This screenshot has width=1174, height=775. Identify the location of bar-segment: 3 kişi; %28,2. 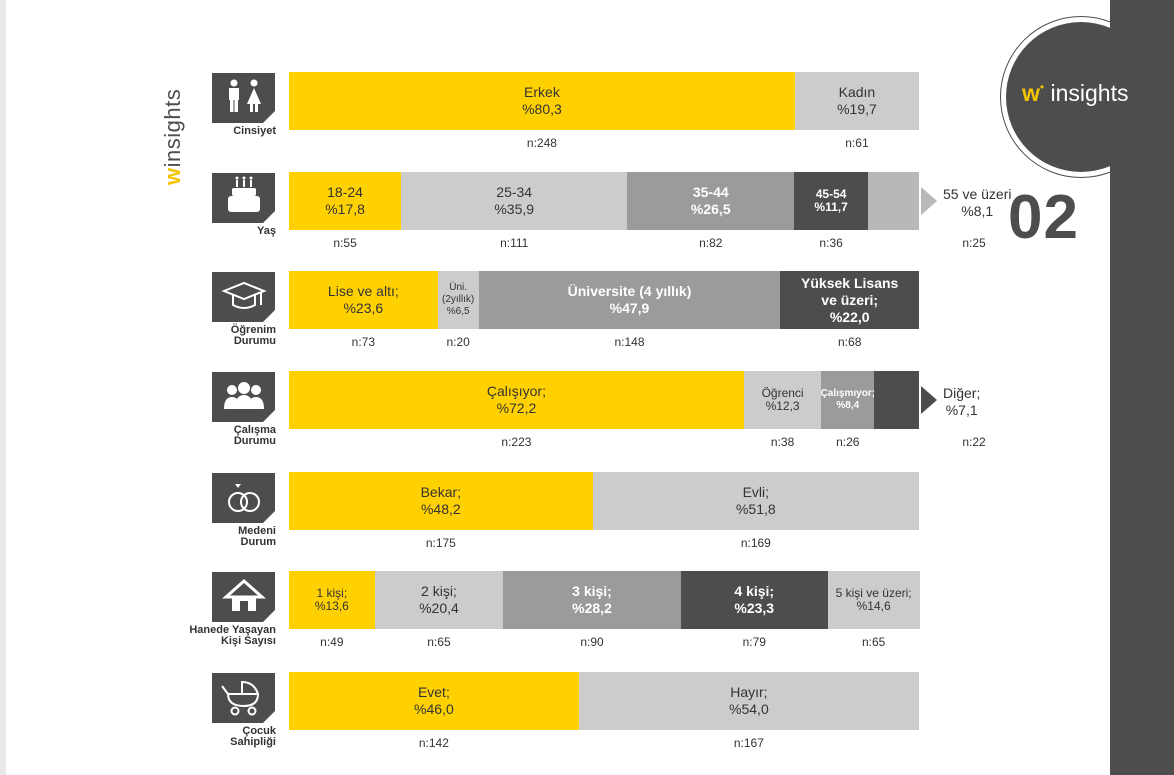
(592, 600).